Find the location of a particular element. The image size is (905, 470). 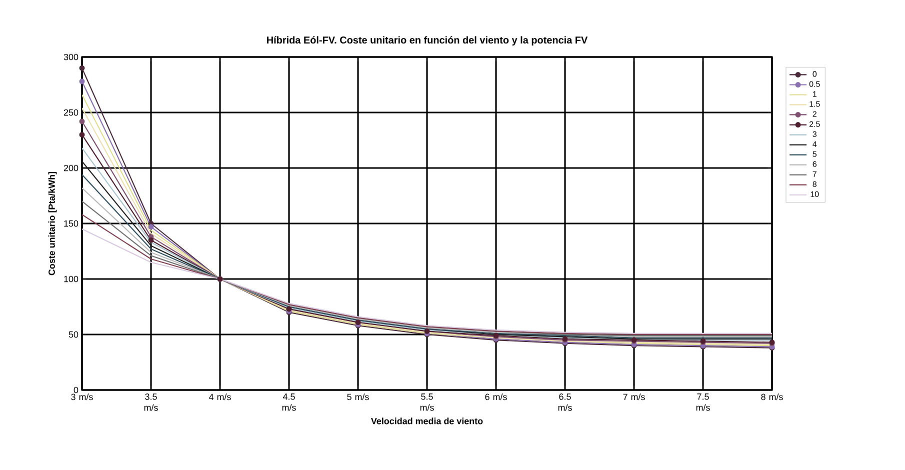

x-tick-label: 5.5 m/s is located at coordinates (427, 402).